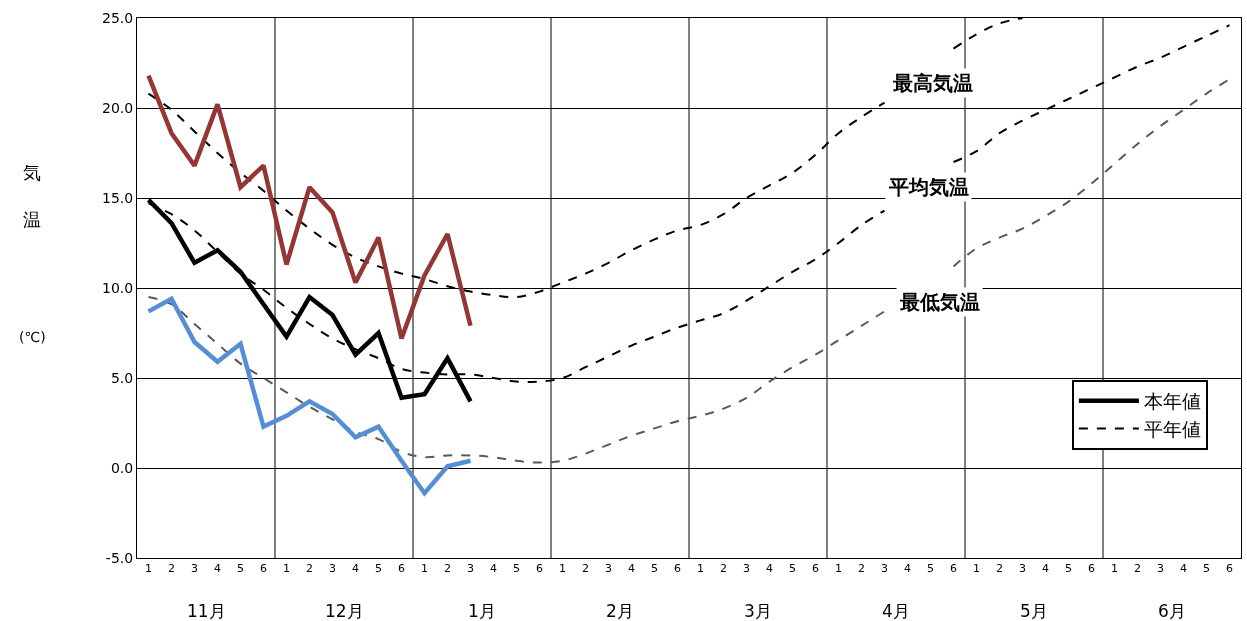  What do you see at coordinates (206, 611) in the screenshot?
I see `text: 11月` at bounding box center [206, 611].